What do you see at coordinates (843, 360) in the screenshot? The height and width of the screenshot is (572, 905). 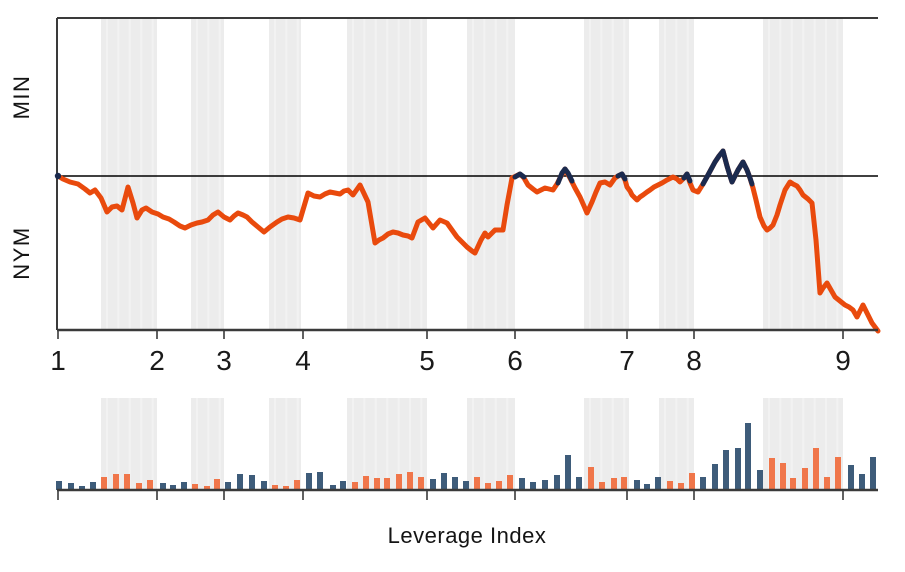 I see `x-tick-label: 9` at bounding box center [843, 360].